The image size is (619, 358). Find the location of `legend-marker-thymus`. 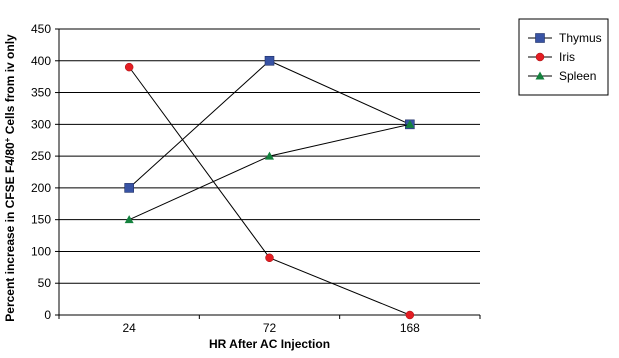

legend-marker-thymus is located at coordinates (540, 38).